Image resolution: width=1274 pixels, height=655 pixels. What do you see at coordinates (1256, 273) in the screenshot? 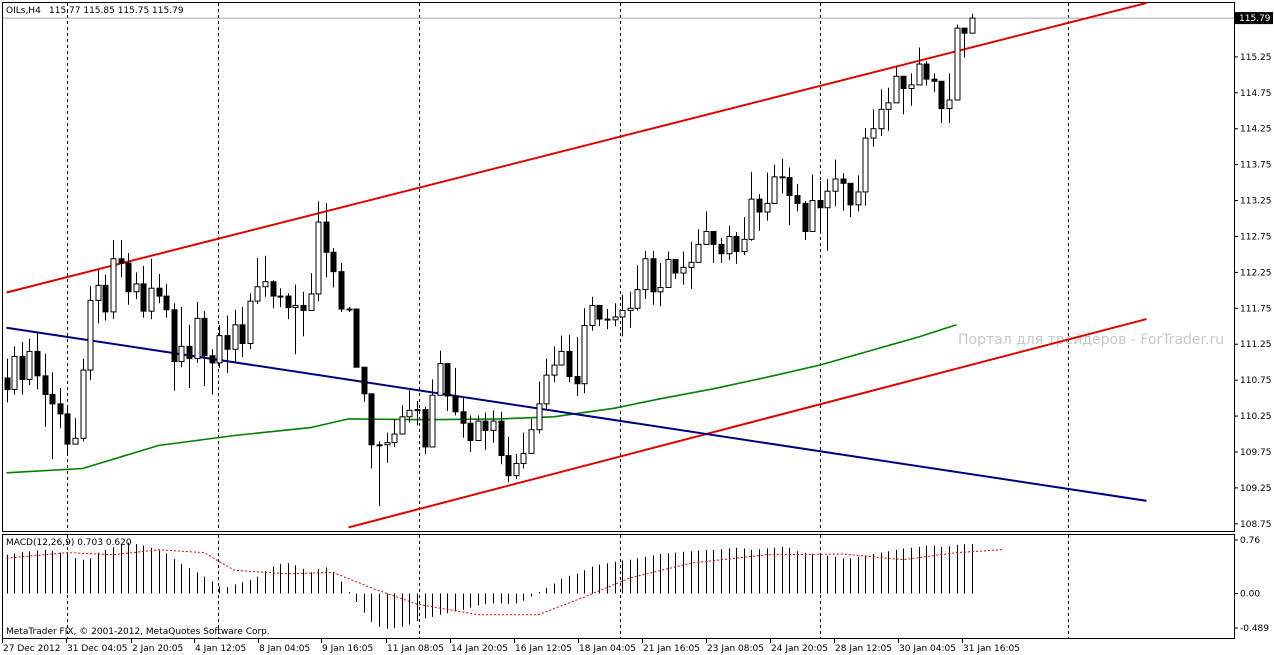
I see `price-tick-label: 112.25` at bounding box center [1256, 273].